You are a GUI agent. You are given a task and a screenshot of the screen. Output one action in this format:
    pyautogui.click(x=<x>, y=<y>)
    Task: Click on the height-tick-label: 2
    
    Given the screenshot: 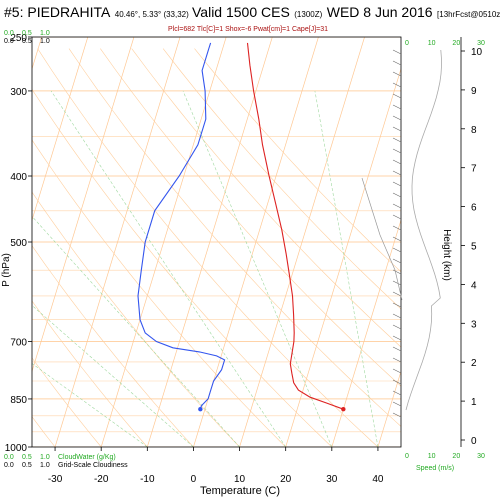 What is the action you would take?
    pyautogui.click(x=474, y=363)
    